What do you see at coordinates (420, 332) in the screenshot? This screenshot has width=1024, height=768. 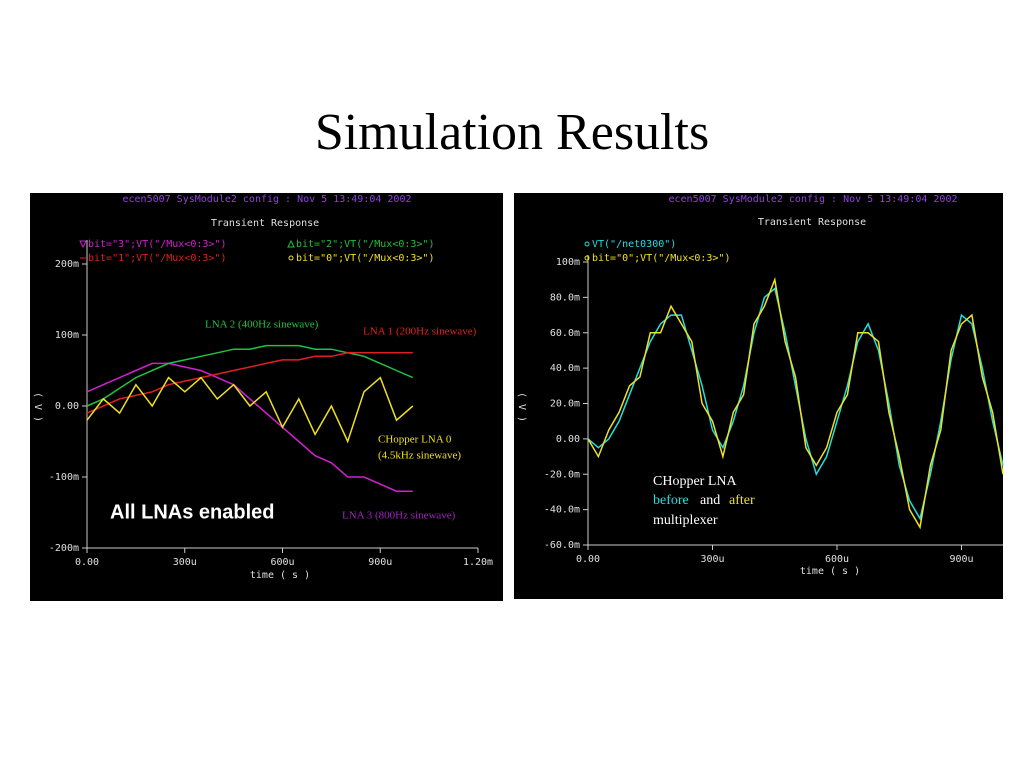 I see `annotation: LNA 1 (200Hz sinewave)` at bounding box center [420, 332].